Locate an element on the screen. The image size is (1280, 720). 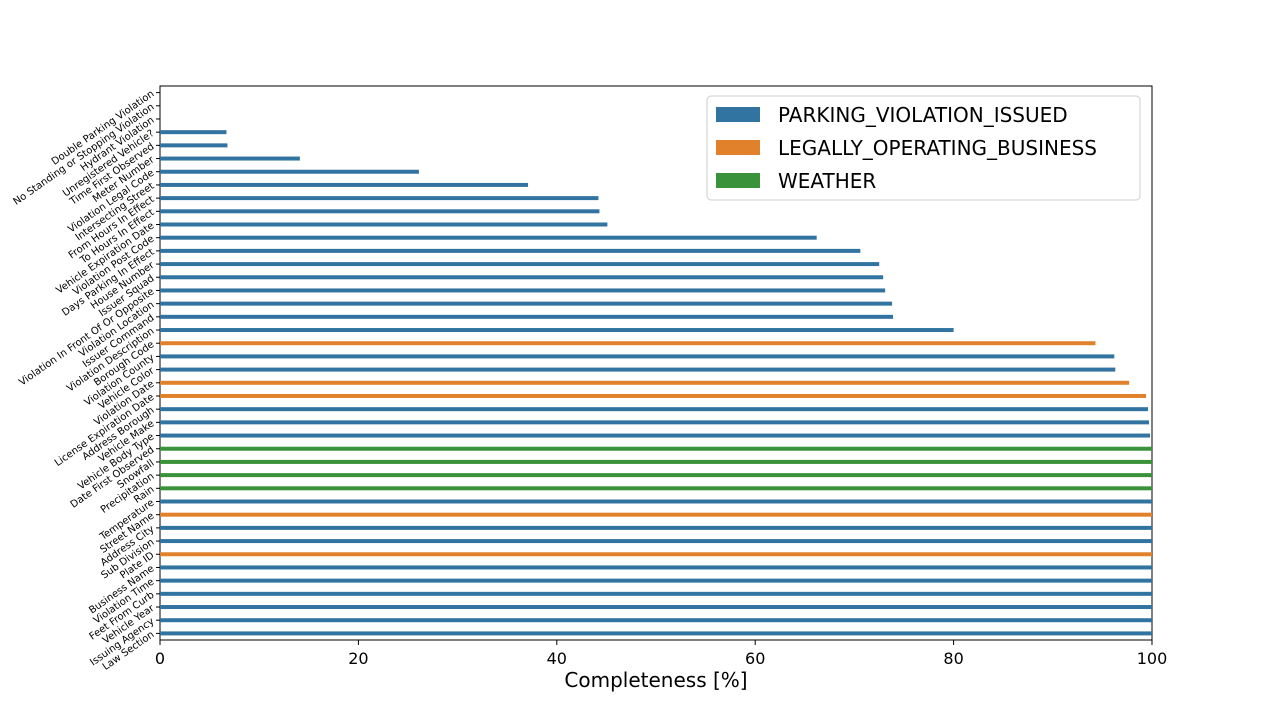
bar-violation-legal-code is located at coordinates (289, 171).